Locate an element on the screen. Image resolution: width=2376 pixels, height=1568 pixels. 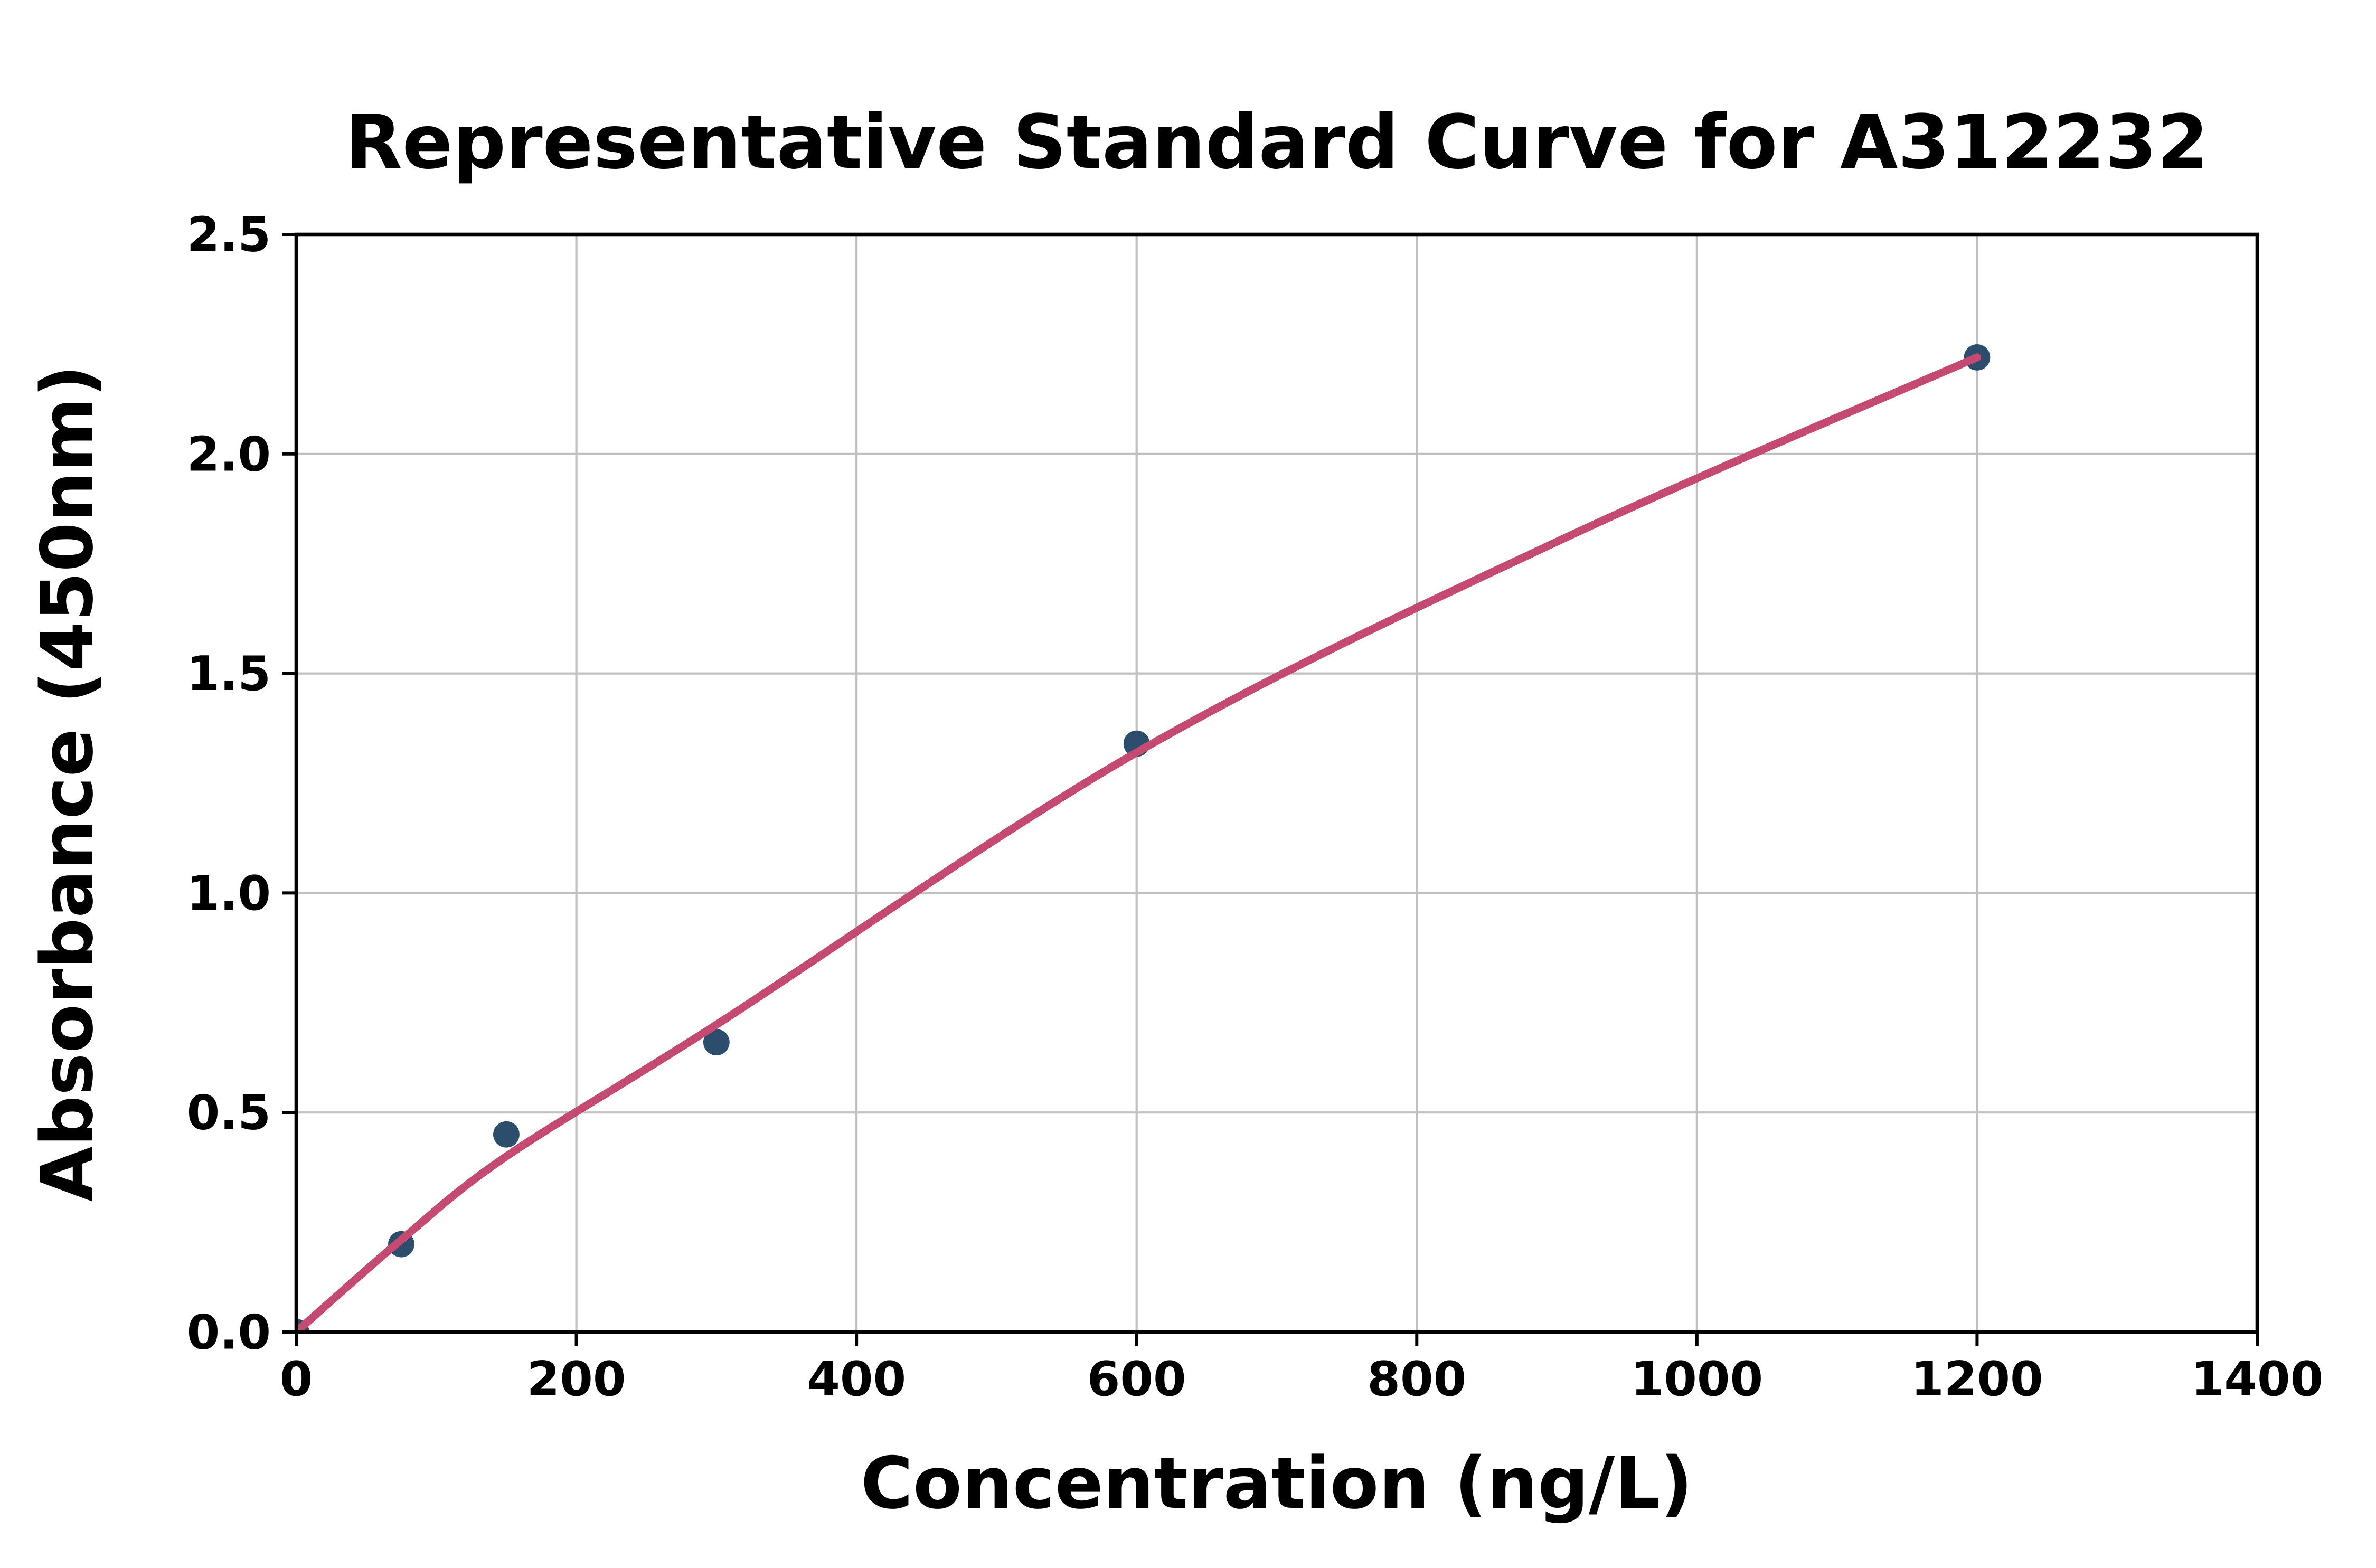
x-tick-label: 200 is located at coordinates (577, 1380).